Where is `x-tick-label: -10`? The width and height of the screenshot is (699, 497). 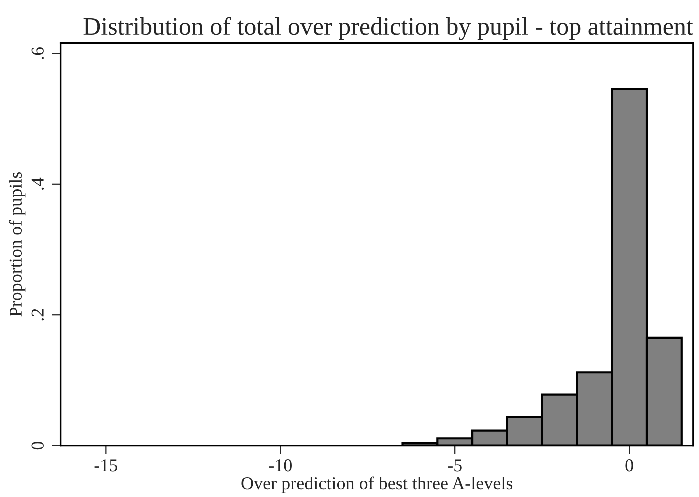
x-tick-label: -10 is located at coordinates (280, 466).